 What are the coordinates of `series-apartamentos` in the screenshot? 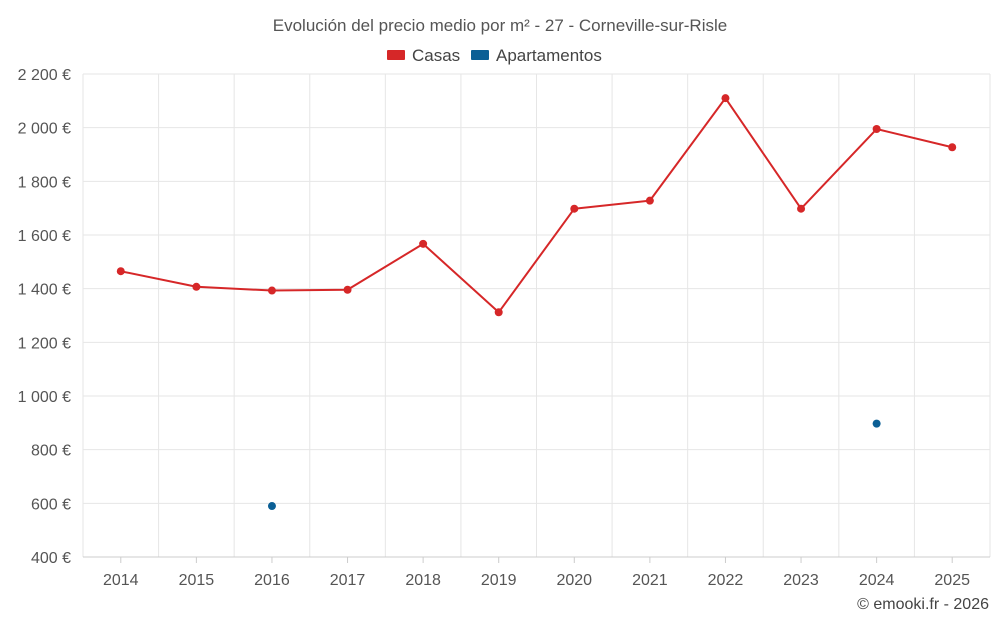 It's located at (574, 465).